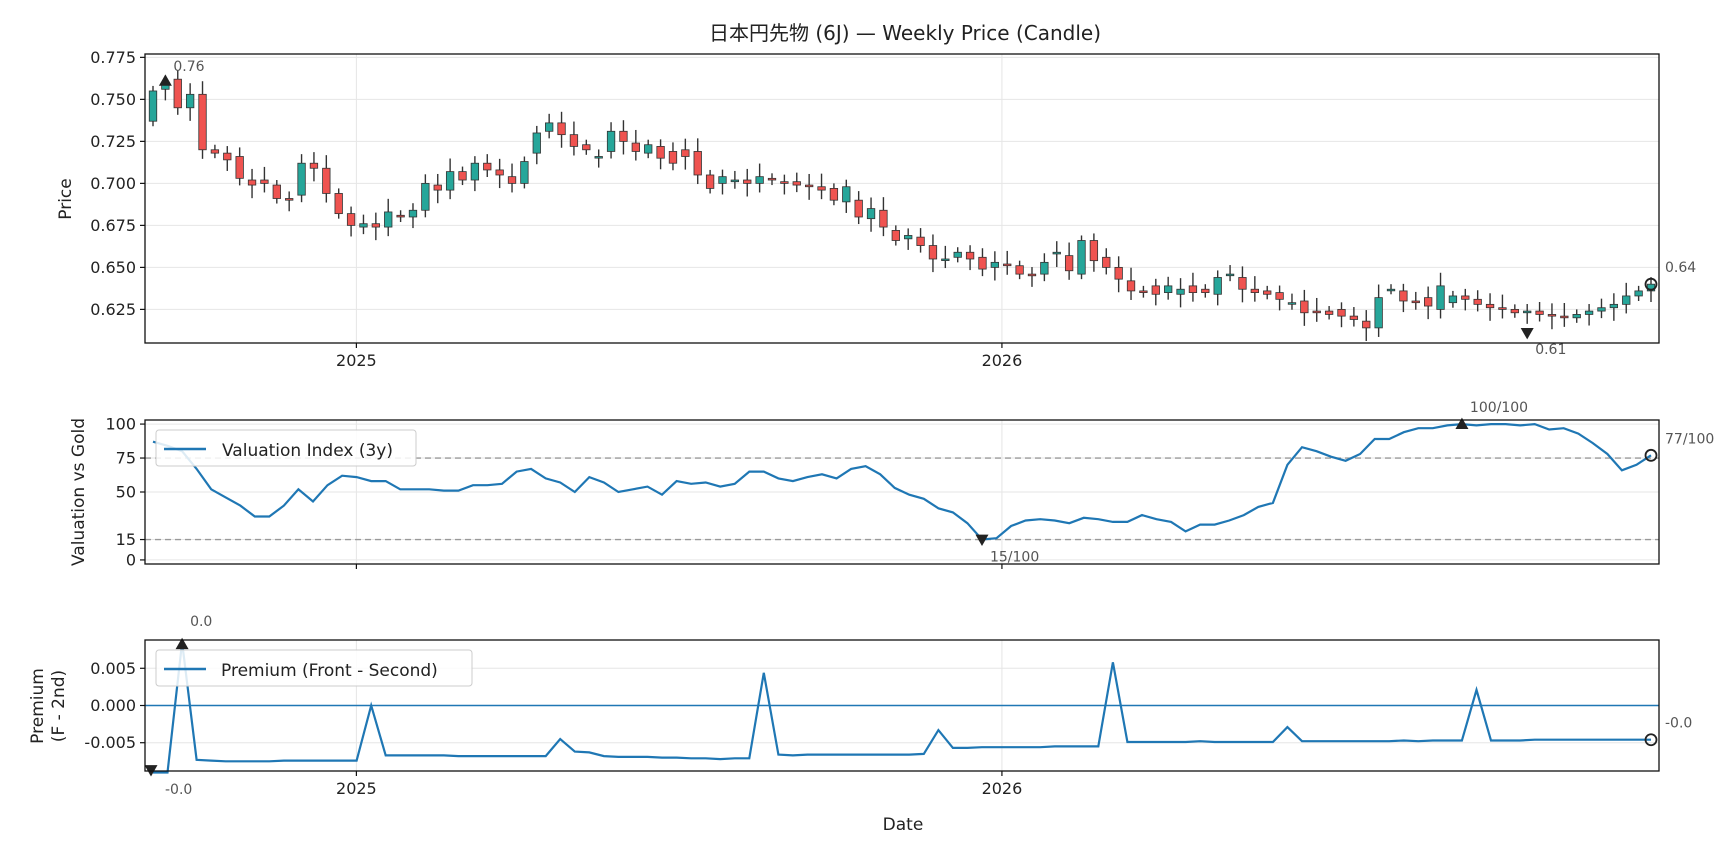 This screenshot has width=1728, height=849. I want to click on price-y-tick-label-0.775: 0.775, so click(113, 57).